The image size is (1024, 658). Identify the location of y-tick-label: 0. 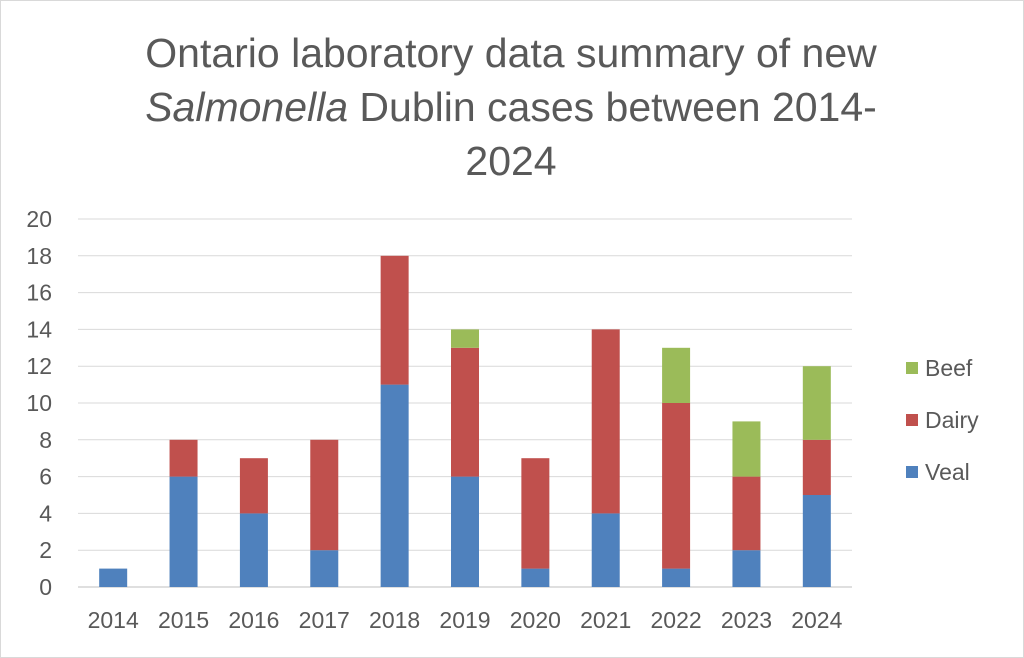
(45, 587).